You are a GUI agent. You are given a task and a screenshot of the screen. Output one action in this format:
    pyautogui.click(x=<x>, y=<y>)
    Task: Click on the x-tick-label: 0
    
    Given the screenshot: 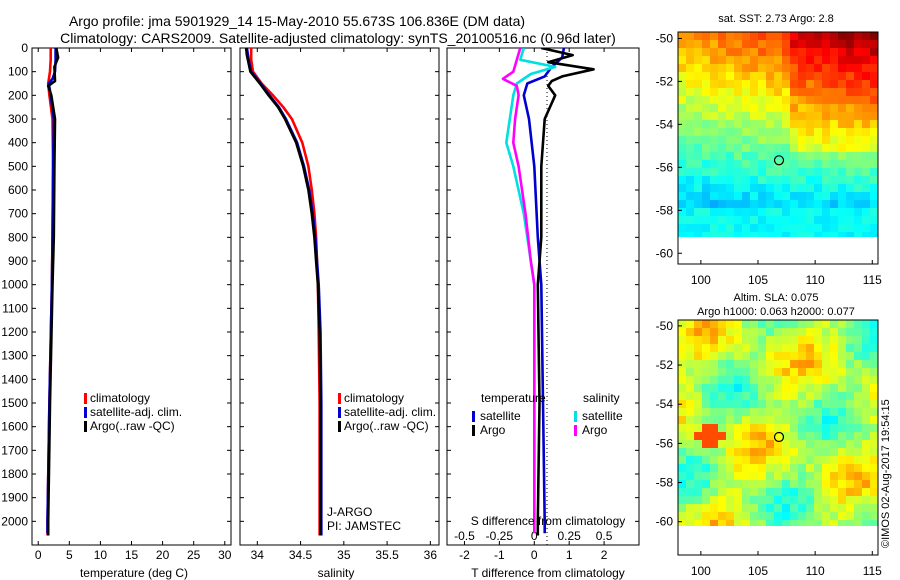 What is the action you would take?
    pyautogui.click(x=38, y=555)
    